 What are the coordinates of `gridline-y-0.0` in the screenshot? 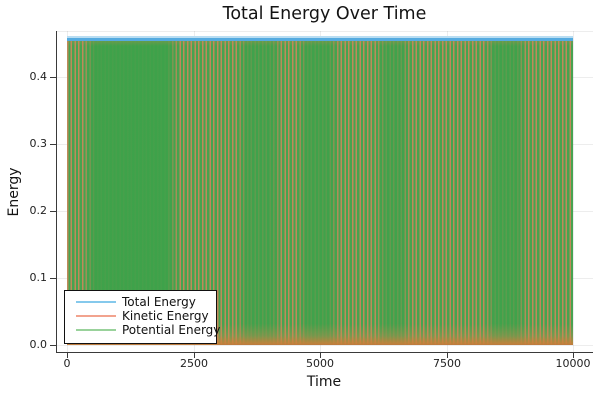 It's located at (324, 345).